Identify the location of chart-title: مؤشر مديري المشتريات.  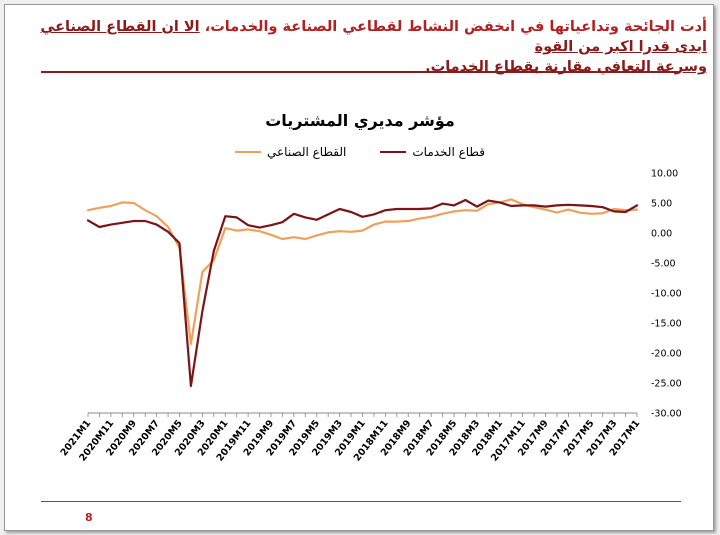
(360, 120).